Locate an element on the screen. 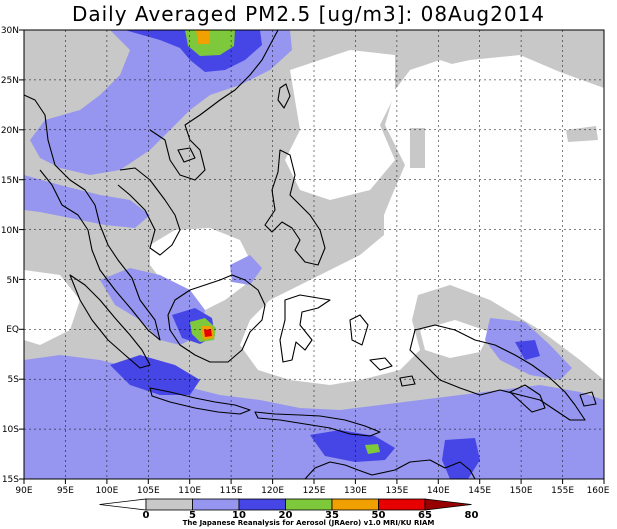  map-title: Daily Averaged PM2.5 [ug/m3]: 08Aug2014 is located at coordinates (308, 14).